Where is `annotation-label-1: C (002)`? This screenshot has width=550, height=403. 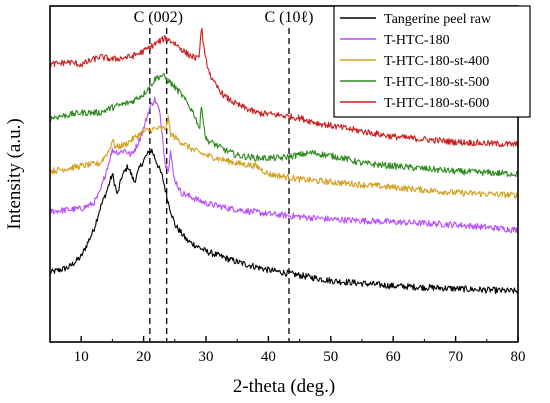
annotation-label-1: C (002) is located at coordinates (158, 17).